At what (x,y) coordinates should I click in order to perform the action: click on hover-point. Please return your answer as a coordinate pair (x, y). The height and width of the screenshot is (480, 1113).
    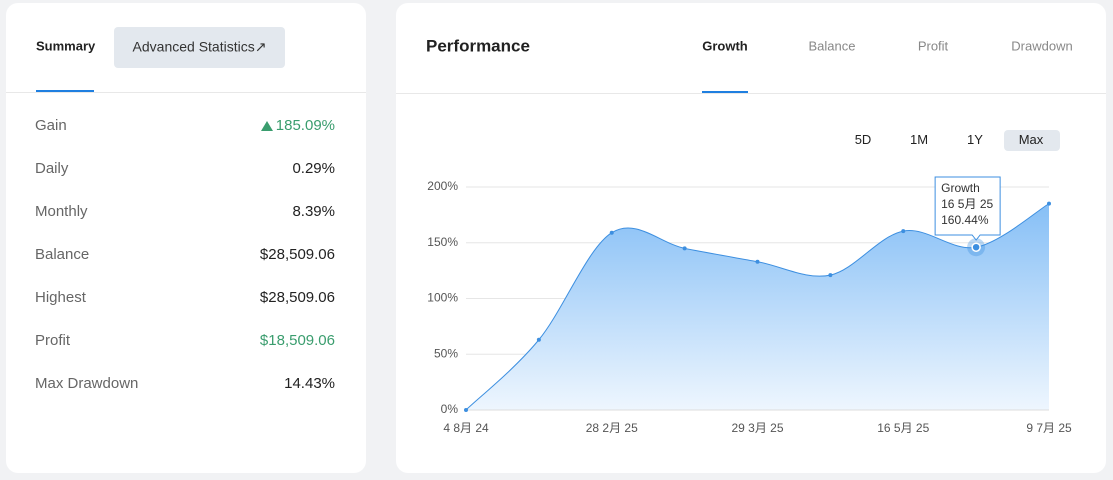
    Looking at the image, I should click on (976, 247).